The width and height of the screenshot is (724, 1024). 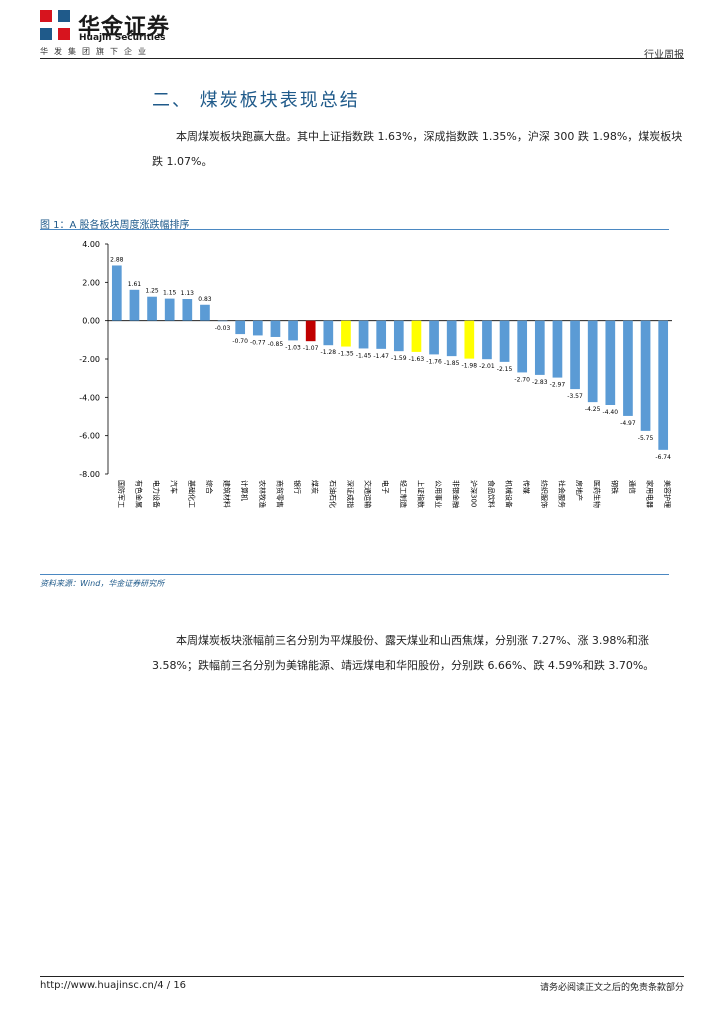 What do you see at coordinates (350, 494) in the screenshot?
I see `x-tick-label: 深证成指` at bounding box center [350, 494].